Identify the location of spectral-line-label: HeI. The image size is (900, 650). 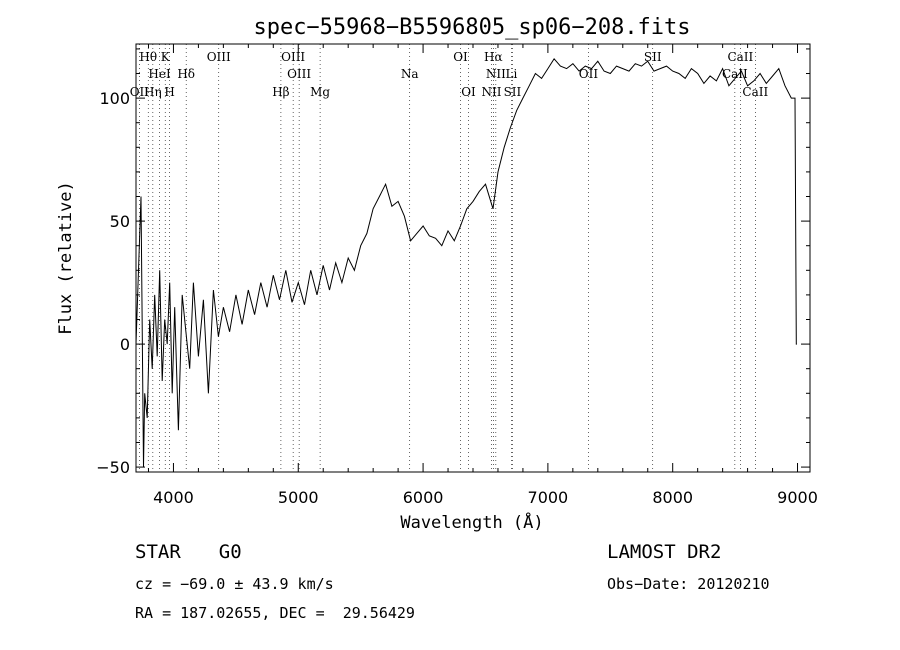
(159, 74).